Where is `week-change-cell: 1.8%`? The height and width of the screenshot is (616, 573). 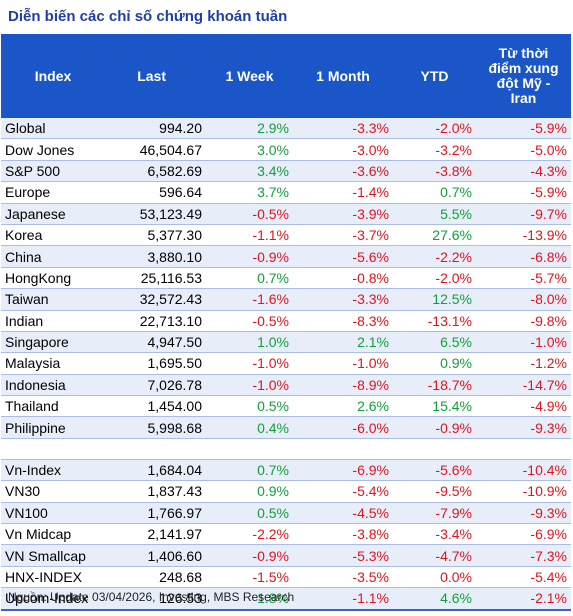
week-change-cell: 1.8% is located at coordinates (249, 599).